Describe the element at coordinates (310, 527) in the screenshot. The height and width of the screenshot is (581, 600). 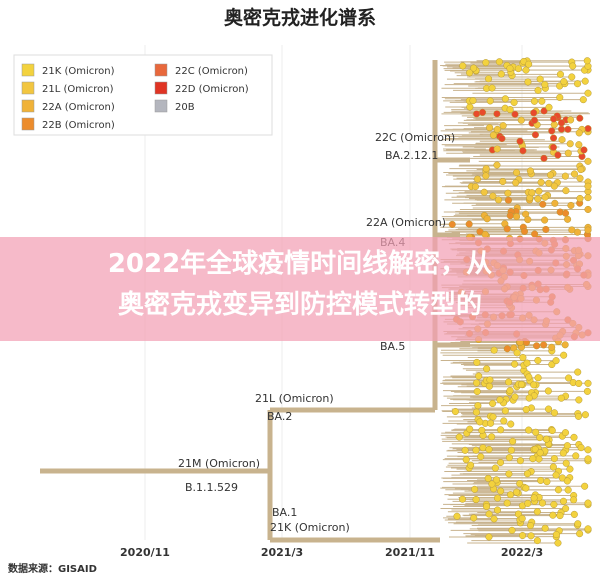
I see `clade-name: 21K (Omicron)` at that location.